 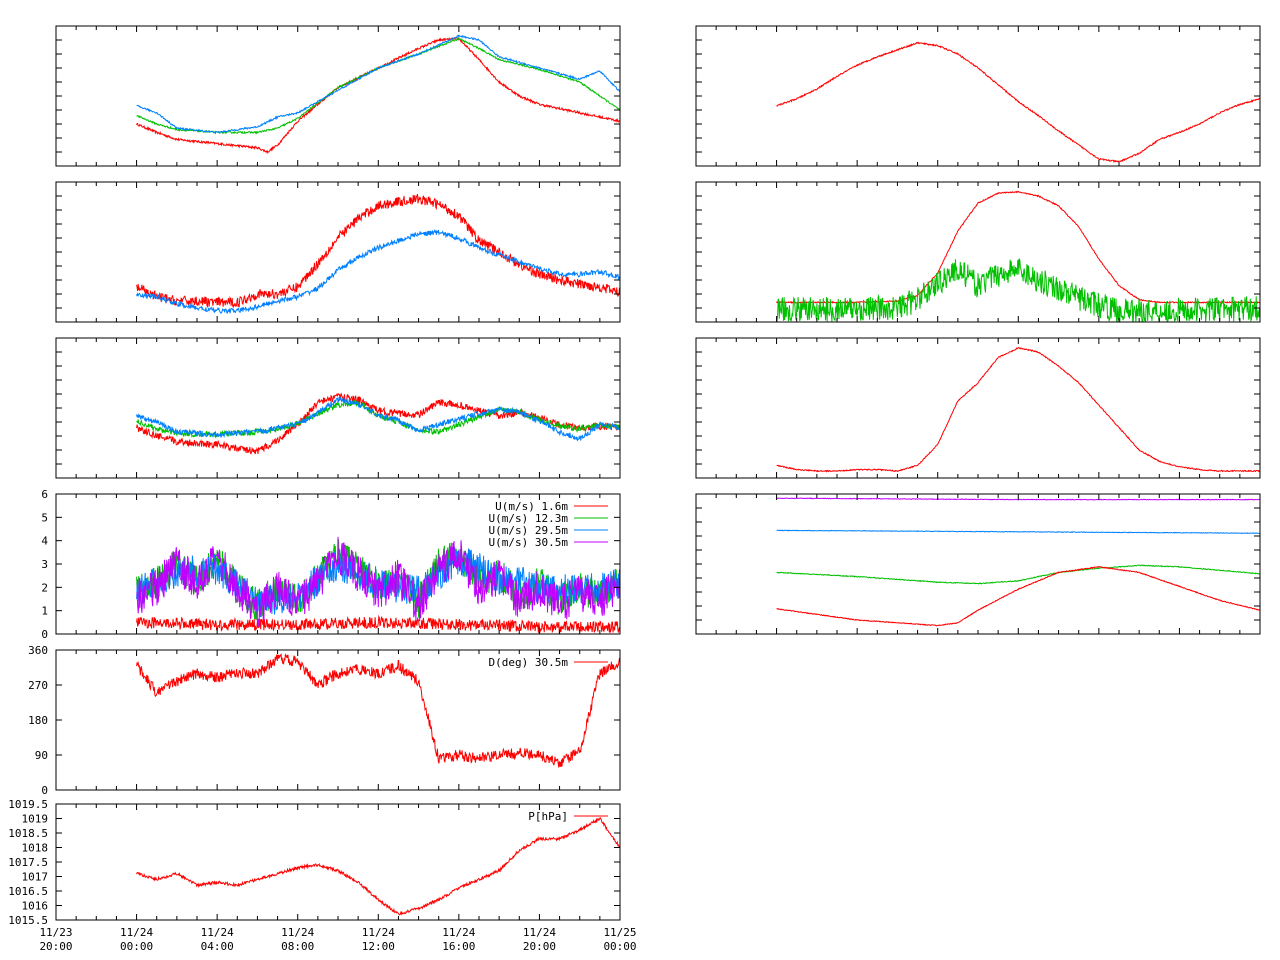 I want to click on panel-r4, so click(x=978, y=564).